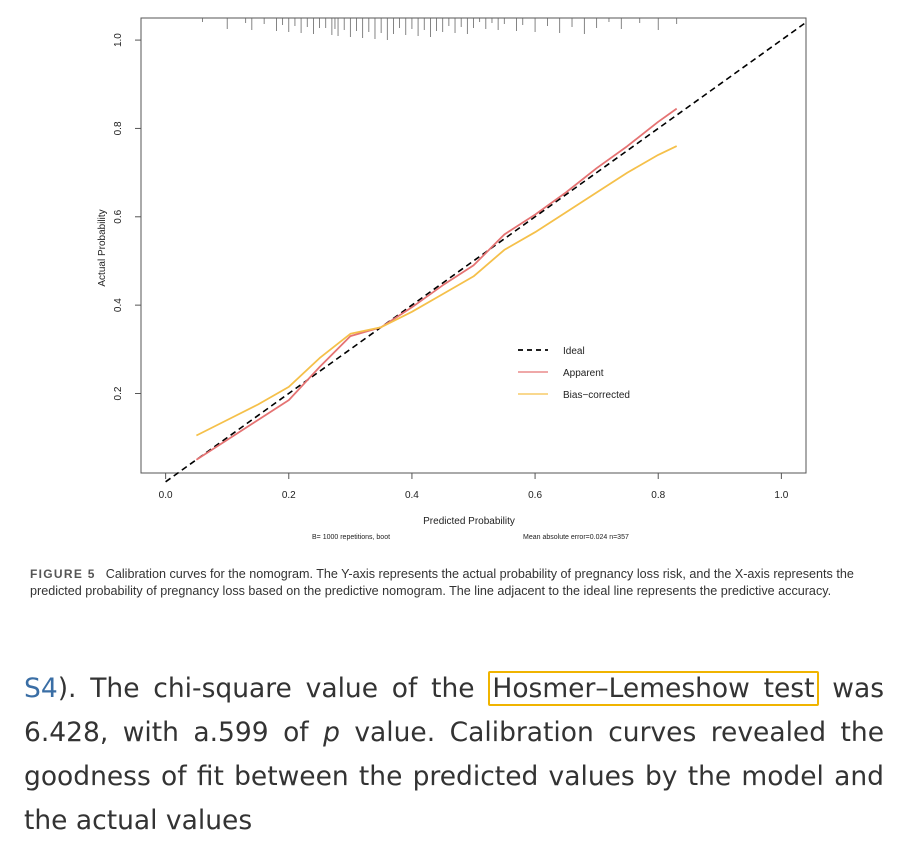 Image resolution: width=899 pixels, height=843 pixels. Describe the element at coordinates (351, 537) in the screenshot. I see `annotation-repetitions: B= 1000 repetitions, boot` at that location.